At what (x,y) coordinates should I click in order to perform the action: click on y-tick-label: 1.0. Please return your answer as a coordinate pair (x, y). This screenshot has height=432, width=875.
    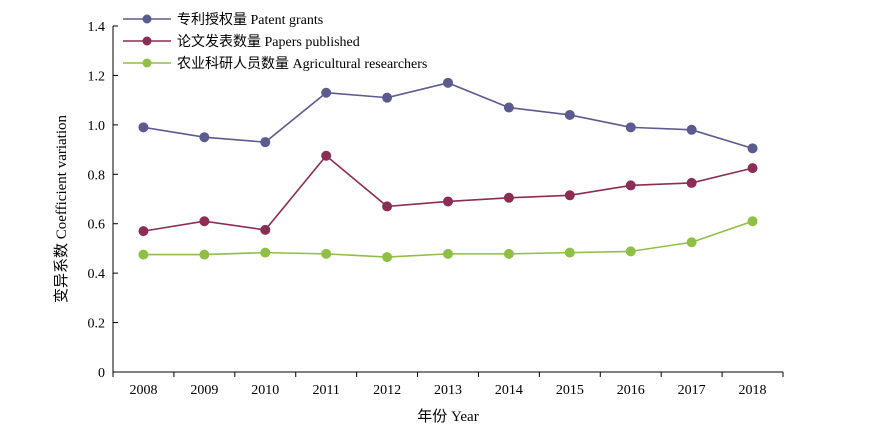
    Looking at the image, I should click on (97, 126).